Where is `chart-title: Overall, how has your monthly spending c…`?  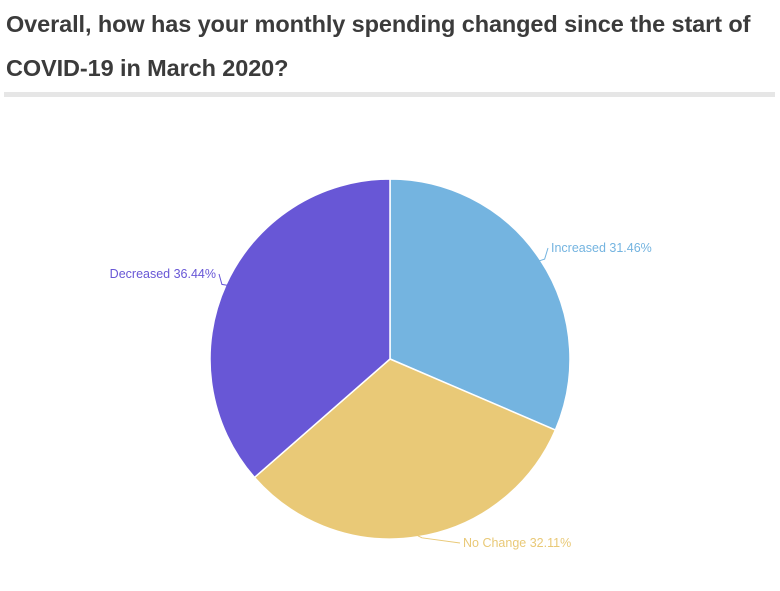
chart-title: Overall, how has your monthly spending c… is located at coordinates (378, 46).